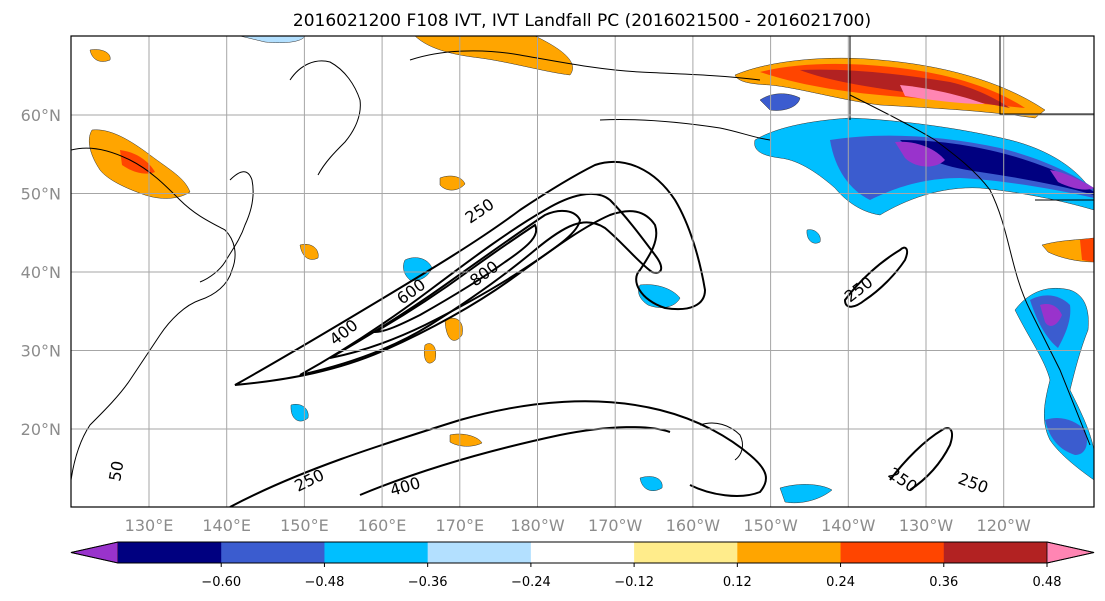 The width and height of the screenshot is (1105, 601). What do you see at coordinates (41, 429) in the screenshot?
I see `latitude-label: 20°N` at bounding box center [41, 429].